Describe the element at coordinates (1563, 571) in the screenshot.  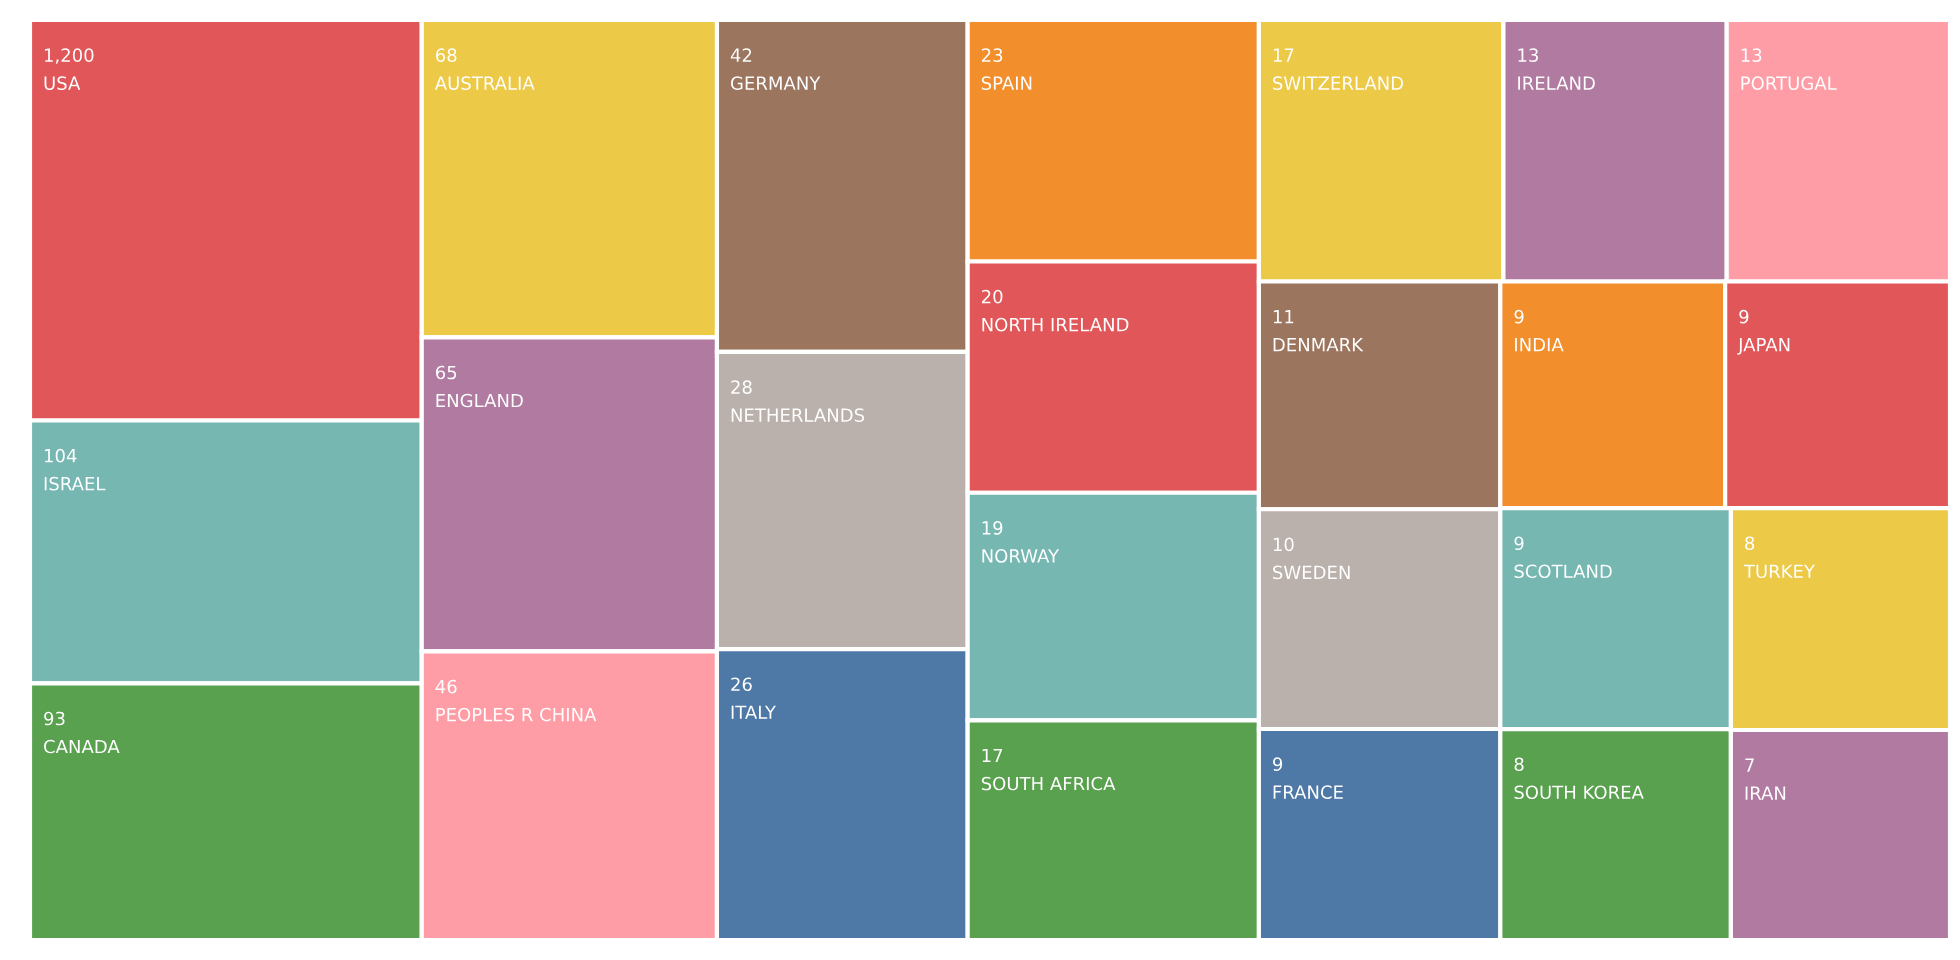
I see `category-label: SCOTLAND` at that location.